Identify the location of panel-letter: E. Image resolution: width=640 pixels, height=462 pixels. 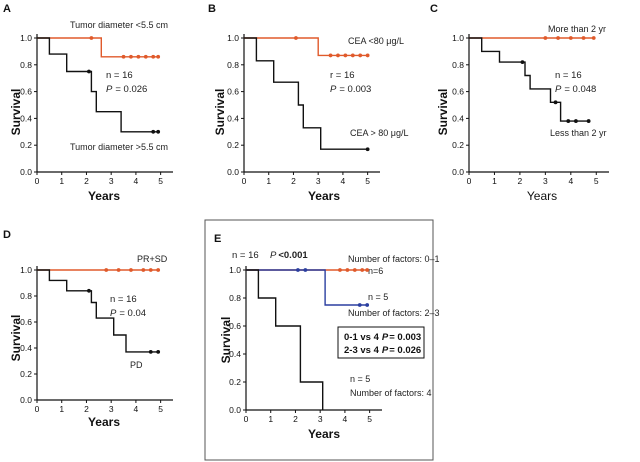
(217, 239).